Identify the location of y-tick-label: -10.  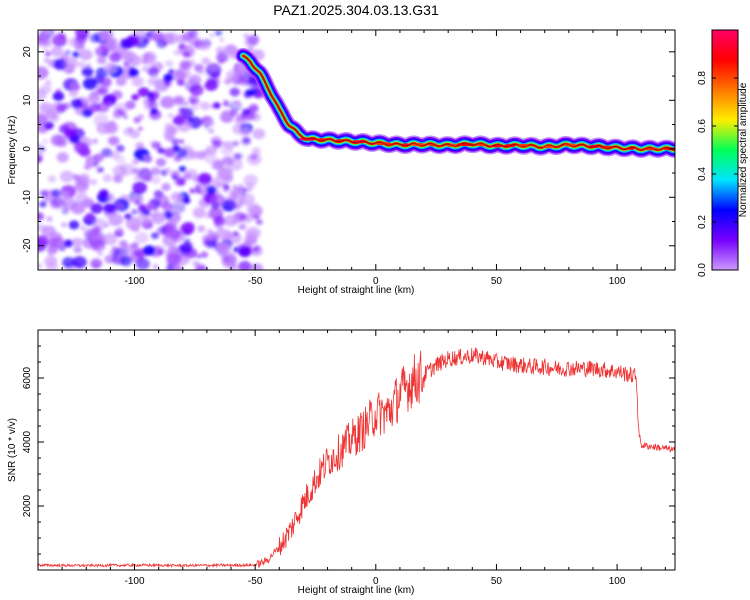
(27, 197).